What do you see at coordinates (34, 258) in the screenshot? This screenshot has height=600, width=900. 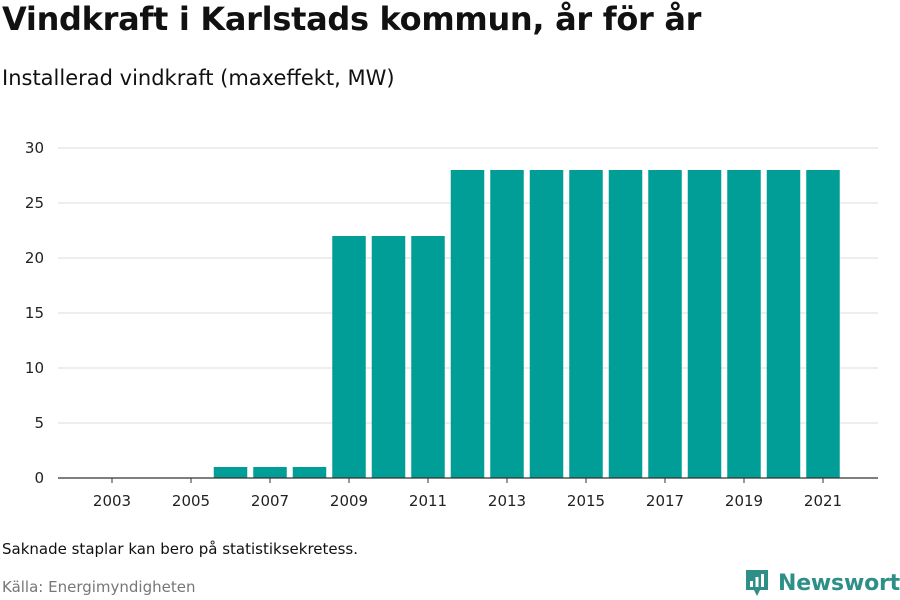 I see `y-tick-label: 20` at bounding box center [34, 258].